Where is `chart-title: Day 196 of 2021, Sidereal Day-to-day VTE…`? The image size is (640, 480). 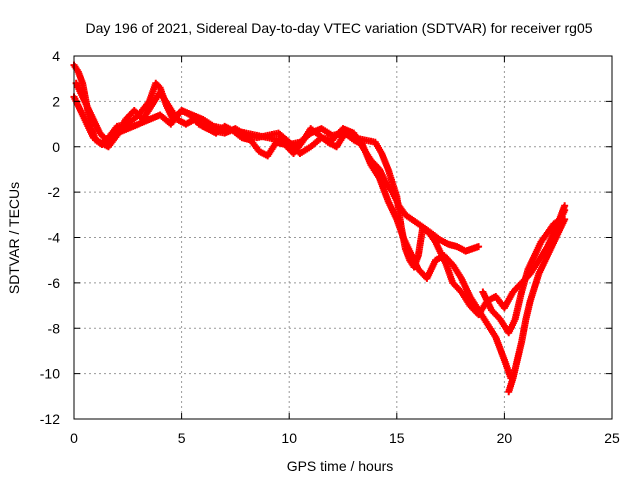
chart-title: Day 196 of 2021, Sidereal Day-to-day VTE… is located at coordinates (338, 28).